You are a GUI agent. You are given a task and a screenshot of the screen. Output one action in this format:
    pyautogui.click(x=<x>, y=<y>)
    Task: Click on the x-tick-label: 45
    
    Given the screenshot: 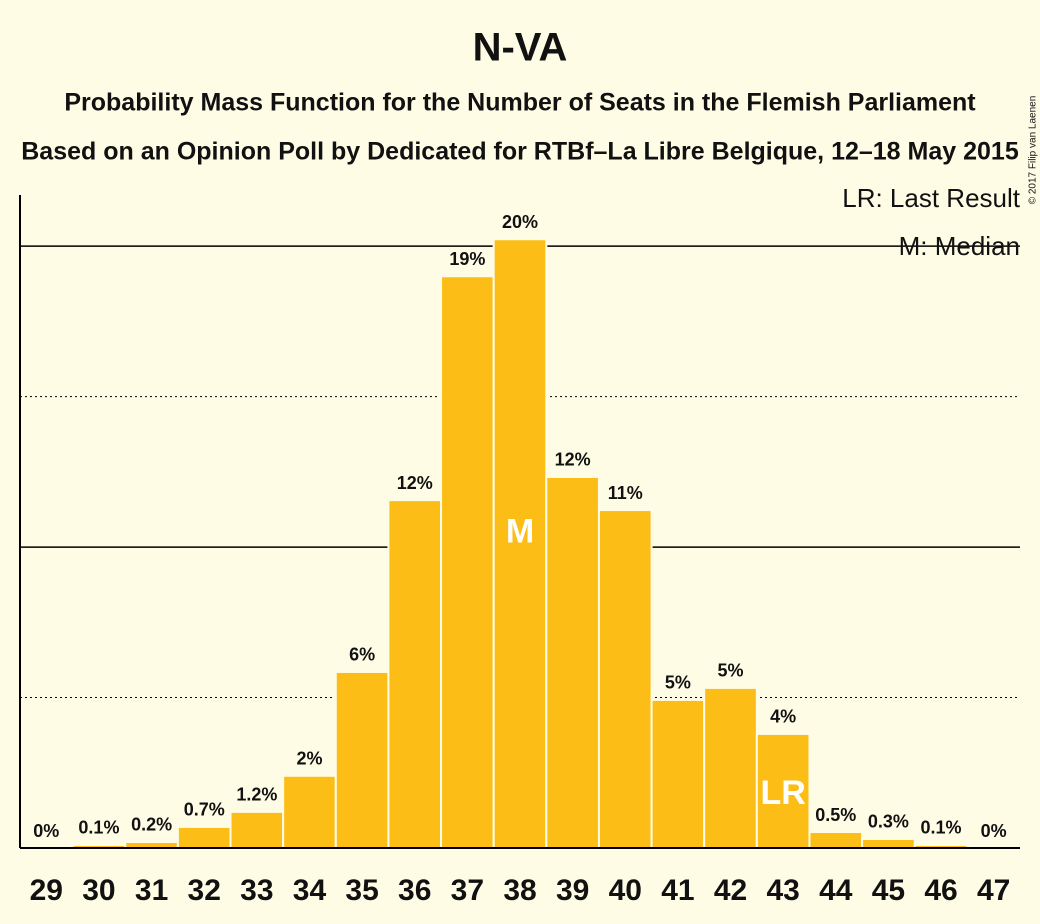 What is the action you would take?
    pyautogui.click(x=888, y=890)
    